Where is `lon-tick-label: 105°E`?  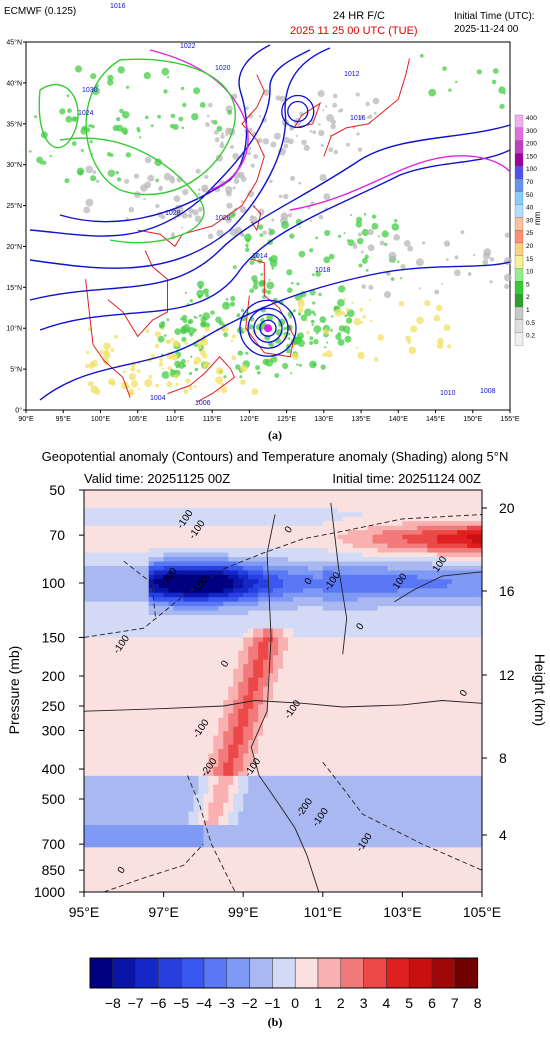
lon-tick-label: 105°E is located at coordinates (137, 419).